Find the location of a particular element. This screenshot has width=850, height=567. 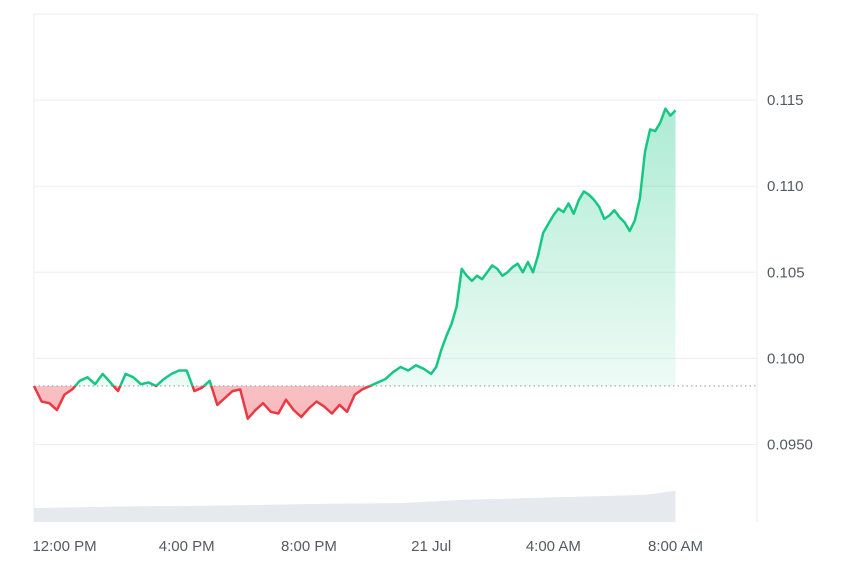

y-tick-label: 0.115 is located at coordinates (785, 100).